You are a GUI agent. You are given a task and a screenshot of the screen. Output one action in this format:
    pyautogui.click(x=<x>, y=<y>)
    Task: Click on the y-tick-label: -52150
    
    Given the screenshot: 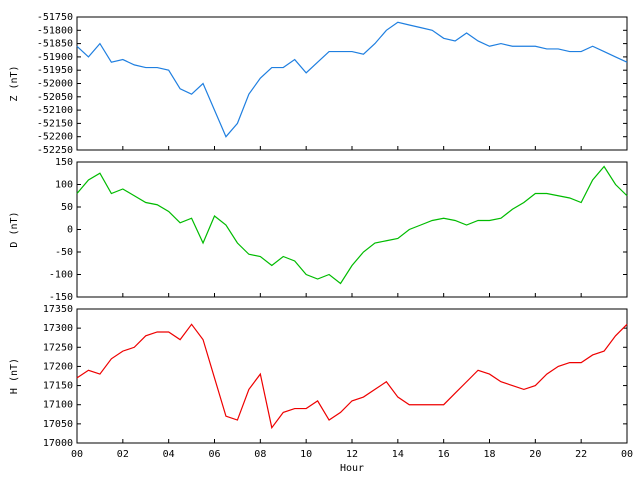 What is the action you would take?
    pyautogui.click(x=55, y=123)
    